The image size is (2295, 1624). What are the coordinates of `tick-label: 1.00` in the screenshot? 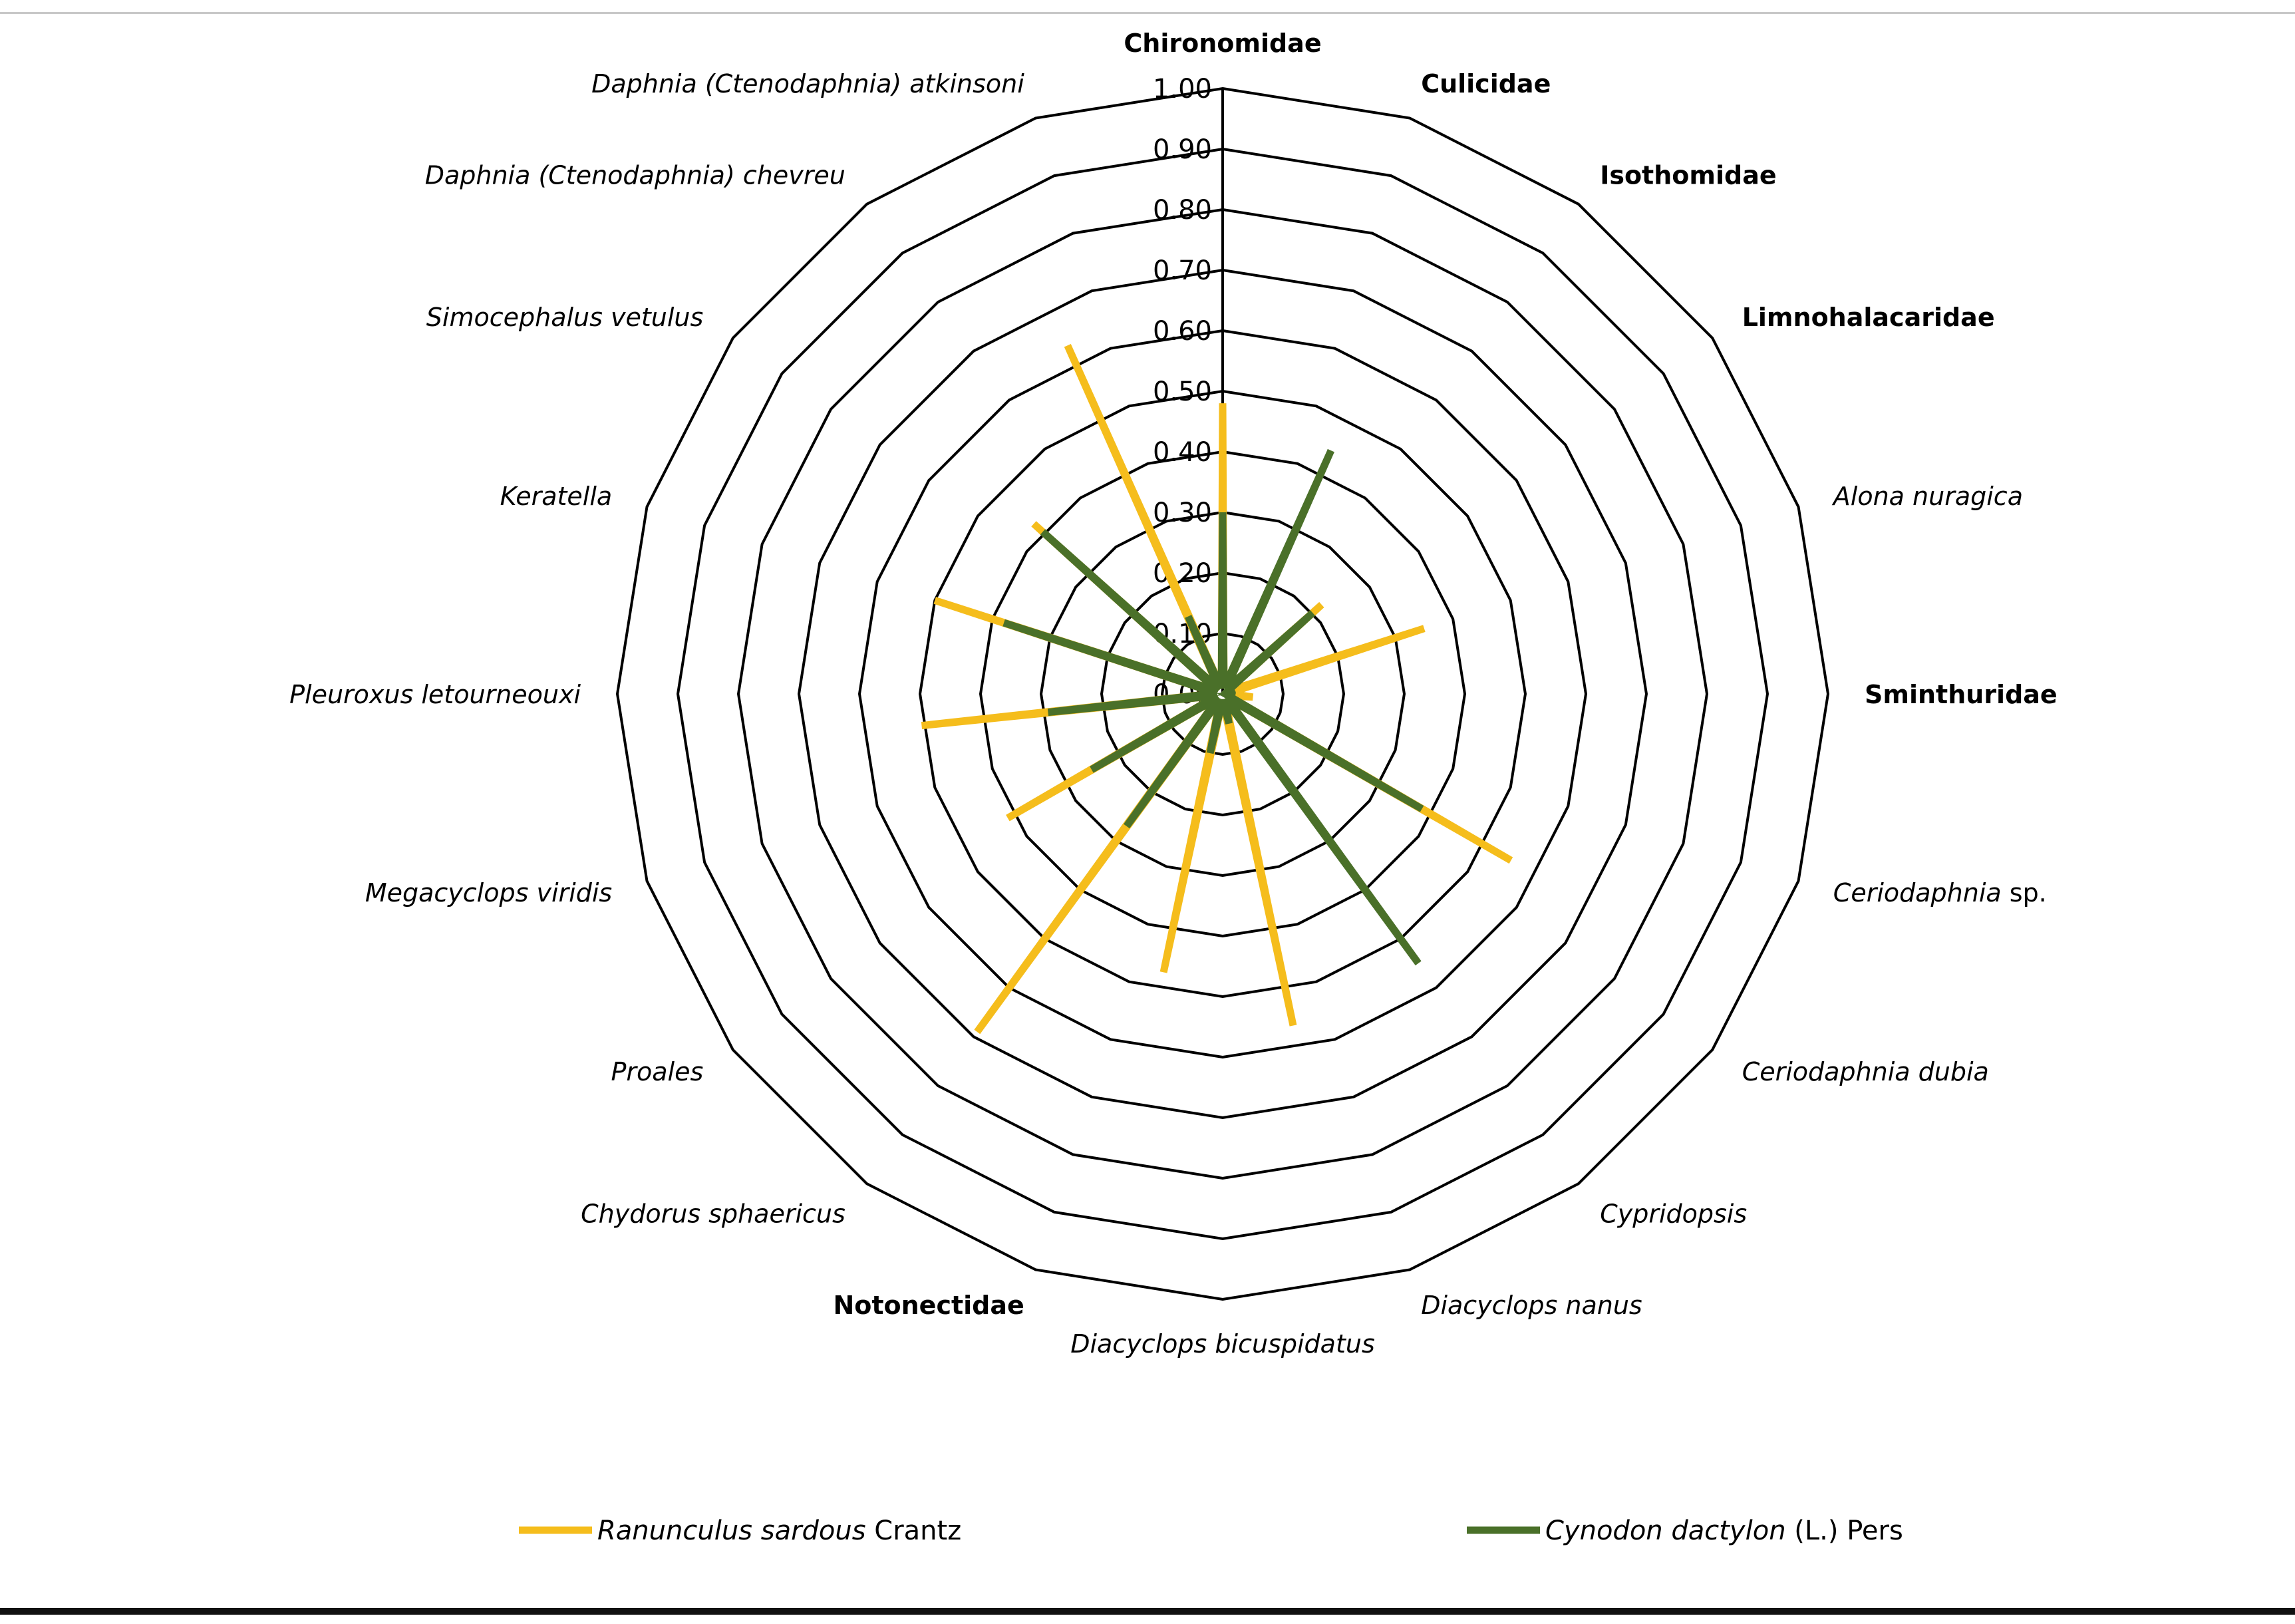 It's located at (1182, 89).